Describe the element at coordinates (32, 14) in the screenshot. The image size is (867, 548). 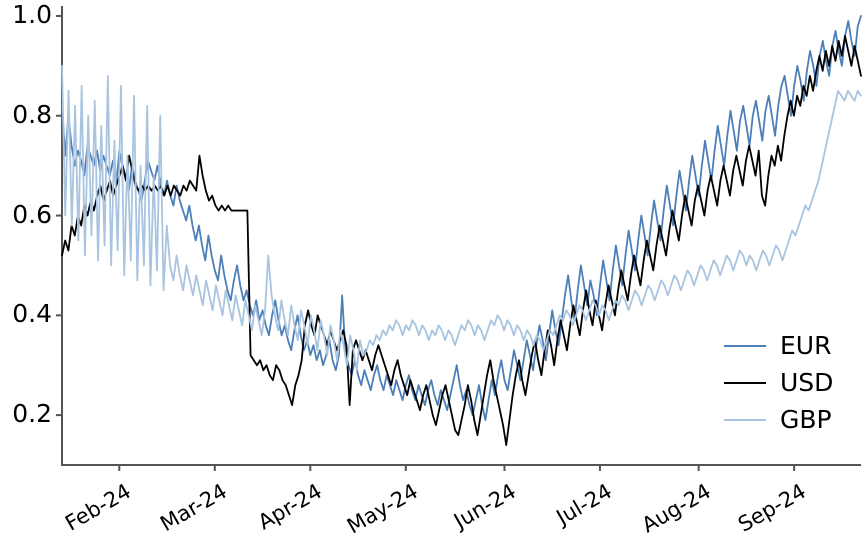
I see `y-tick-1.0: 1.0` at that location.